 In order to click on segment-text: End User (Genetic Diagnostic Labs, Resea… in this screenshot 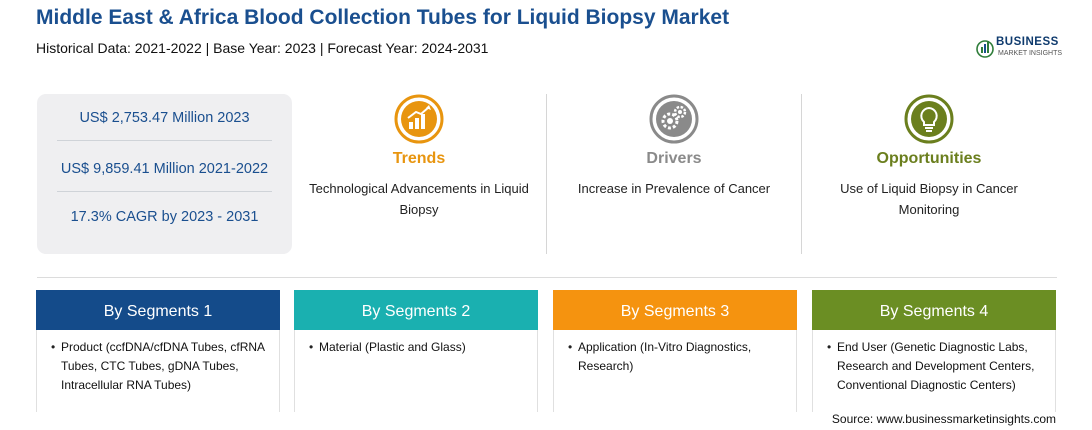, I will do `click(936, 366)`.